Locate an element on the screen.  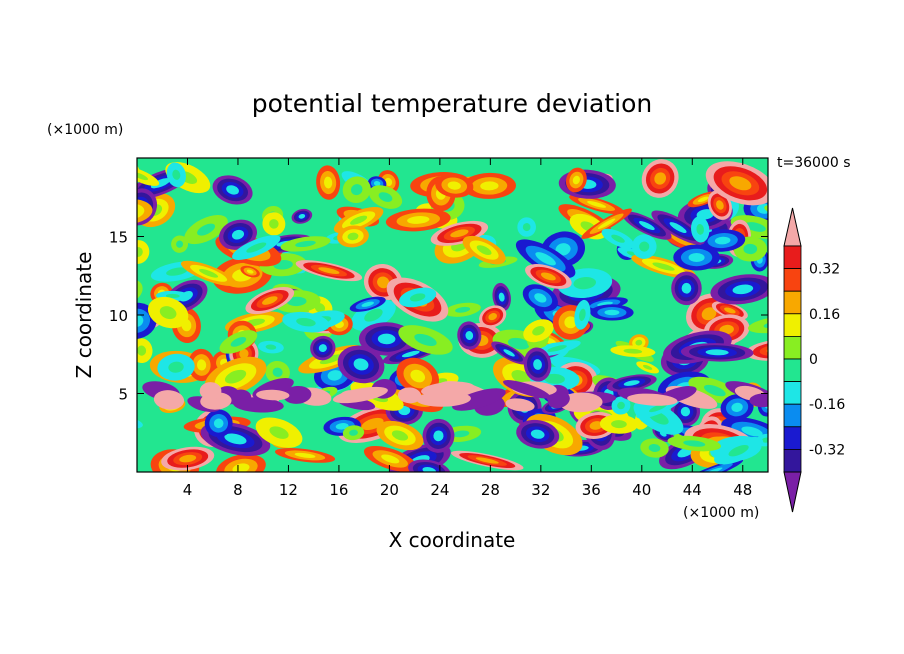
x-tick-label: 16 is located at coordinates (338, 490).